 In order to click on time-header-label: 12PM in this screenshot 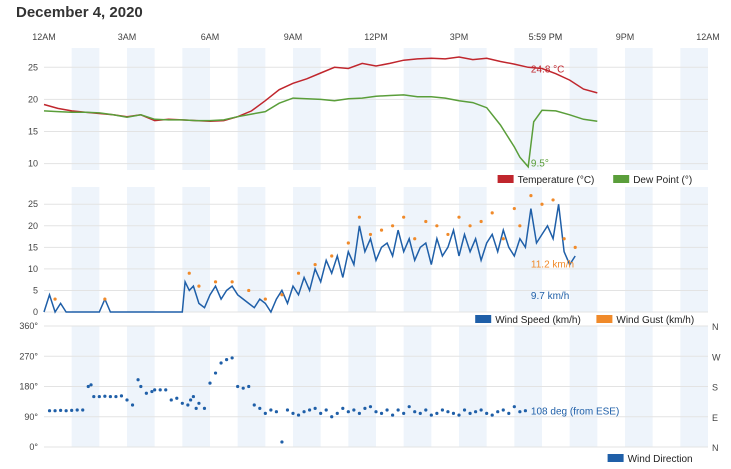, I will do `click(376, 37)`.